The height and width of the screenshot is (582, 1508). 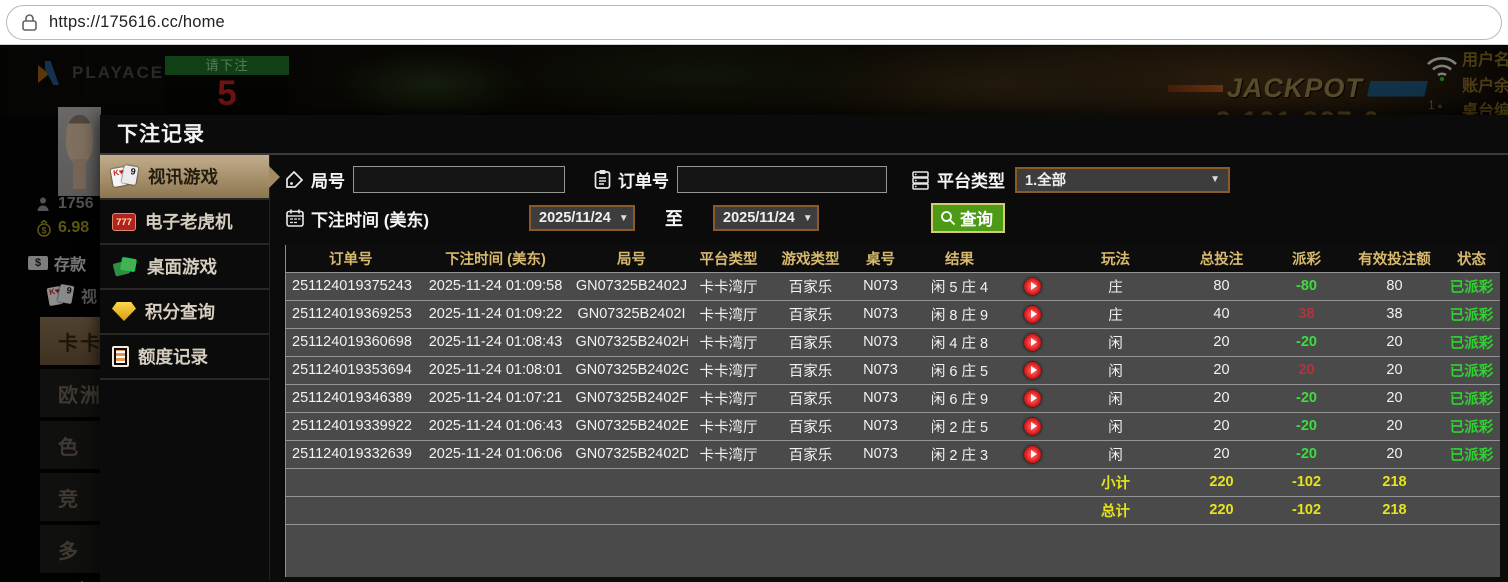 What do you see at coordinates (74, 227) in the screenshot?
I see `balance-value: 6.98` at bounding box center [74, 227].